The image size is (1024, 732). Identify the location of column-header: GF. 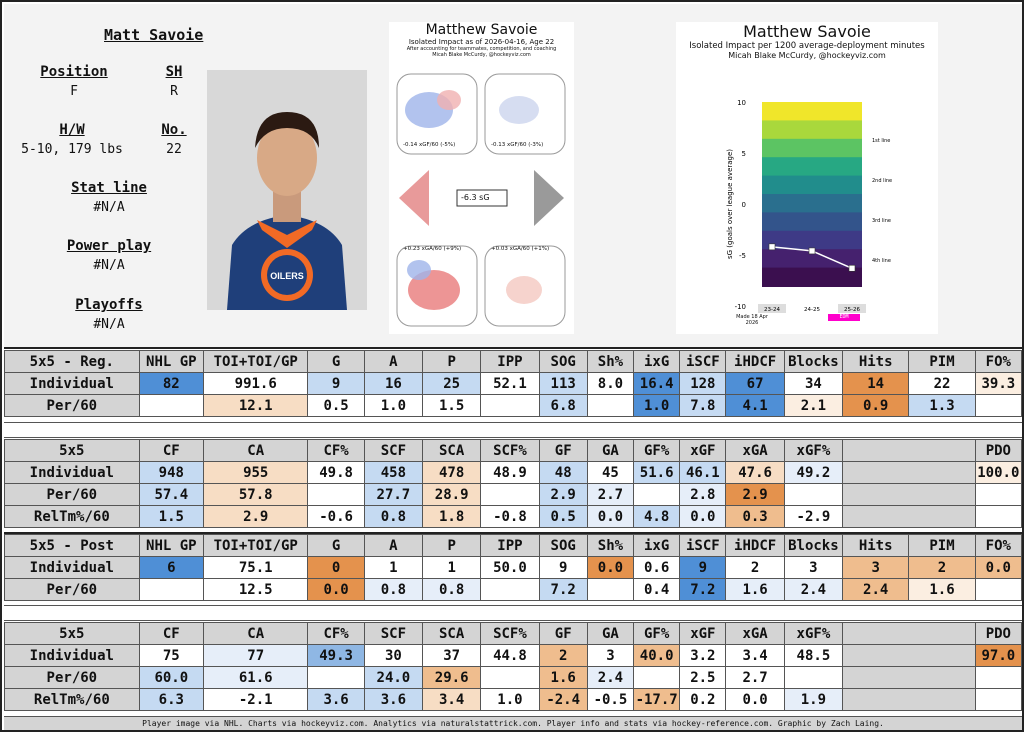
(563, 633).